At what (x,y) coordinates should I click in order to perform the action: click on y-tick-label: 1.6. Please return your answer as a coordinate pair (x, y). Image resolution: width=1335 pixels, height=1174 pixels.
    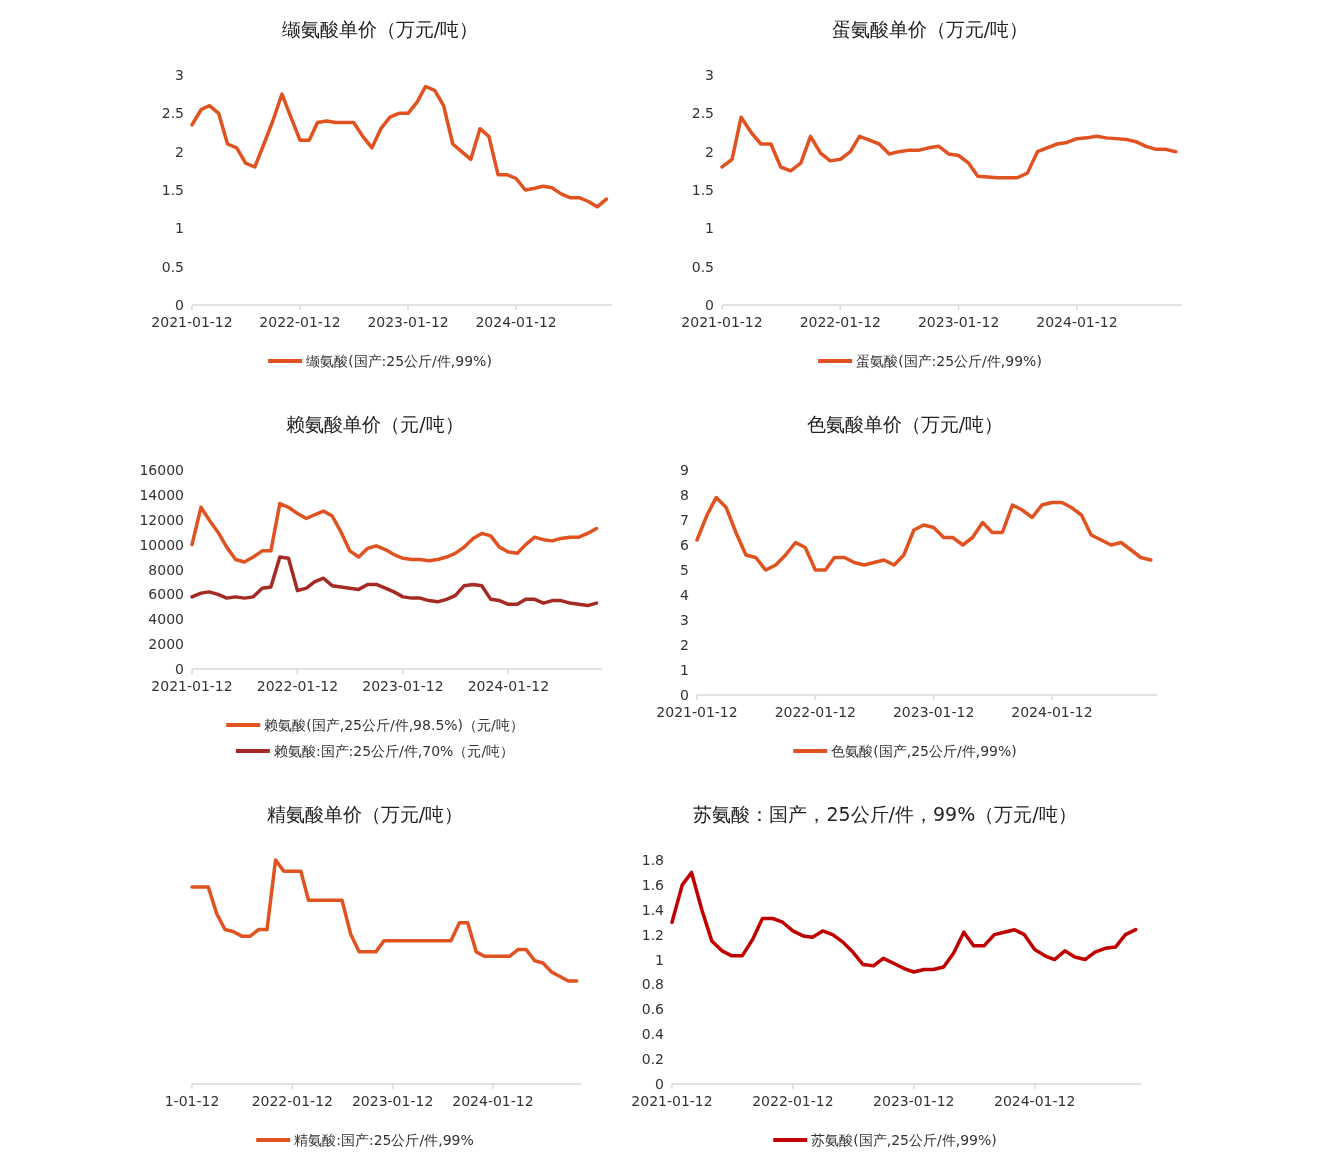
    Looking at the image, I should click on (653, 884).